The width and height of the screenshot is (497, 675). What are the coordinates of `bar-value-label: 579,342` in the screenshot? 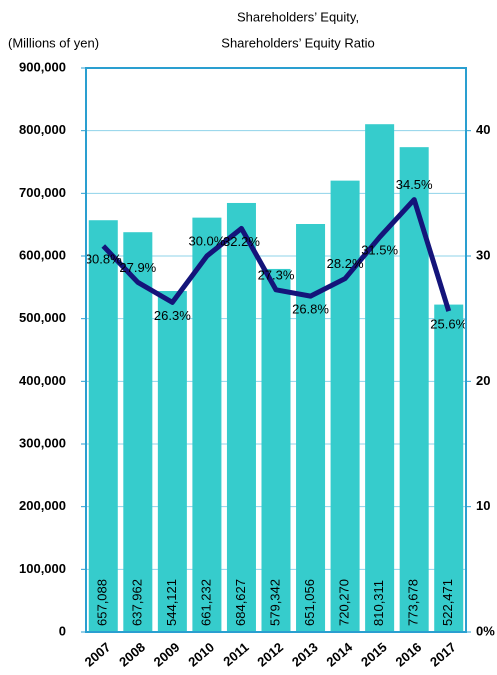 It's located at (274, 602).